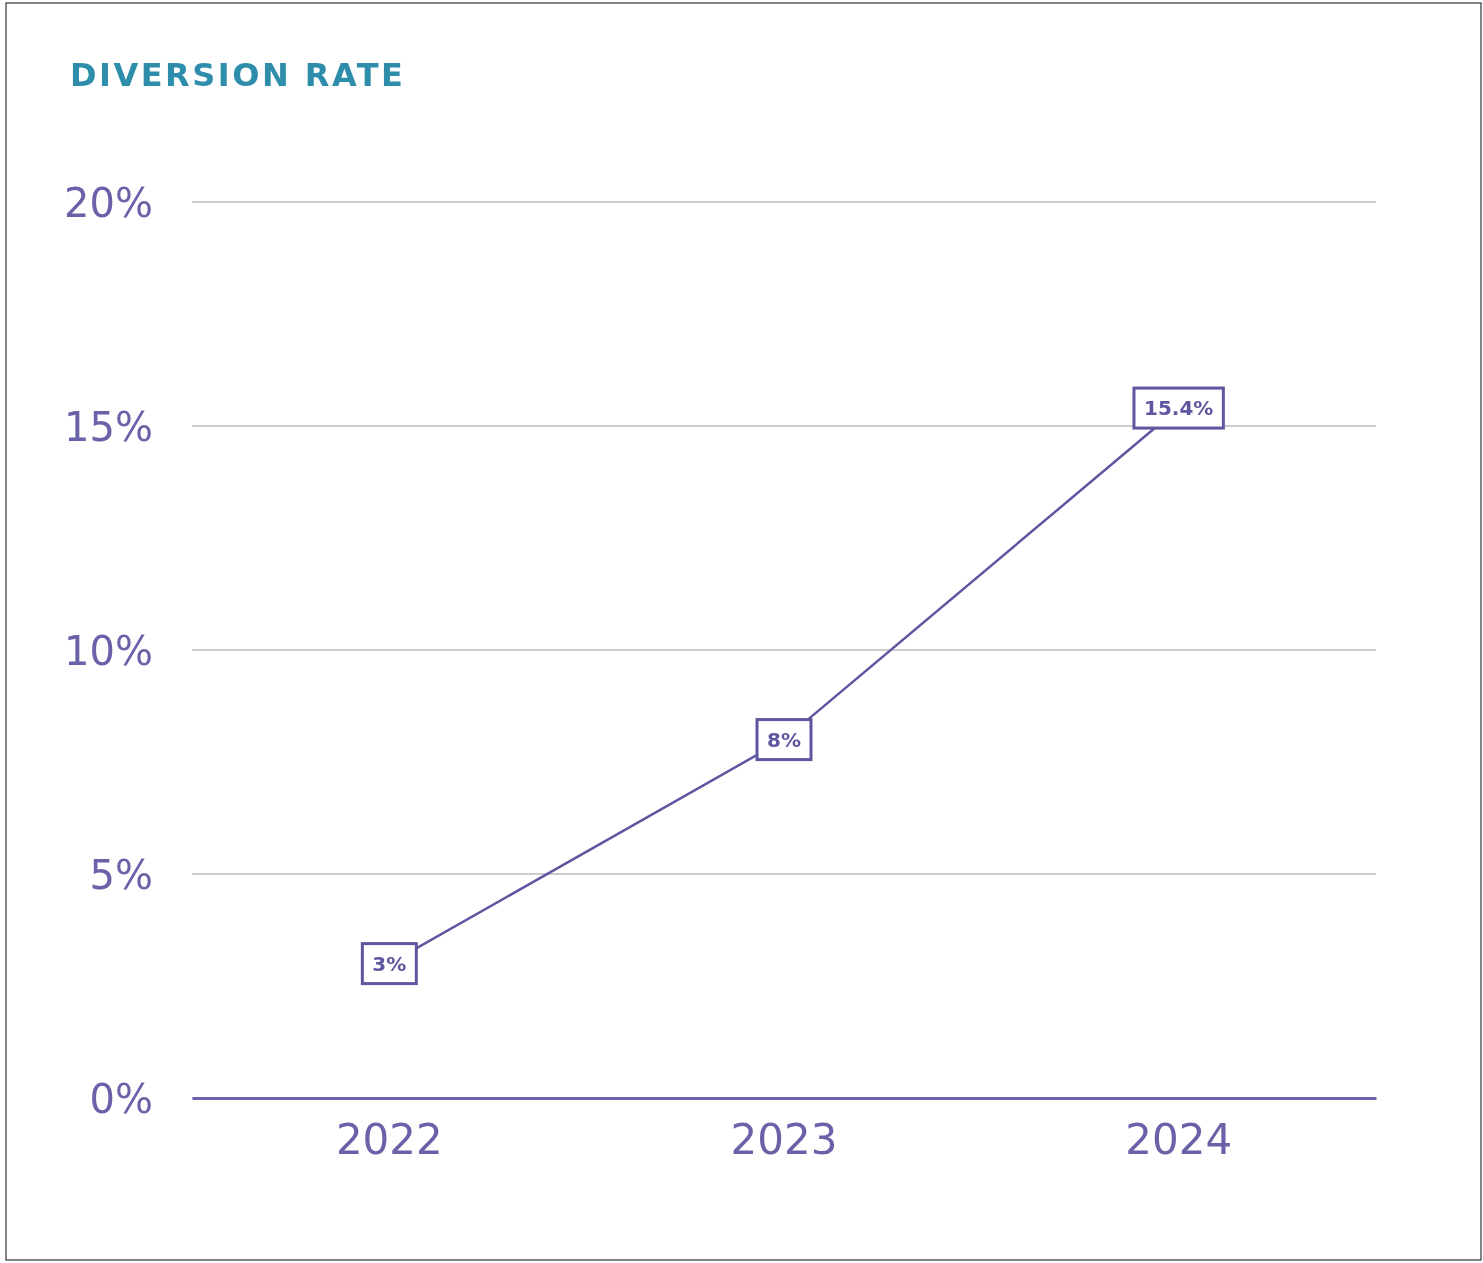 This screenshot has width=1483, height=1263. What do you see at coordinates (389, 963) in the screenshot?
I see `data-label: 3%` at bounding box center [389, 963].